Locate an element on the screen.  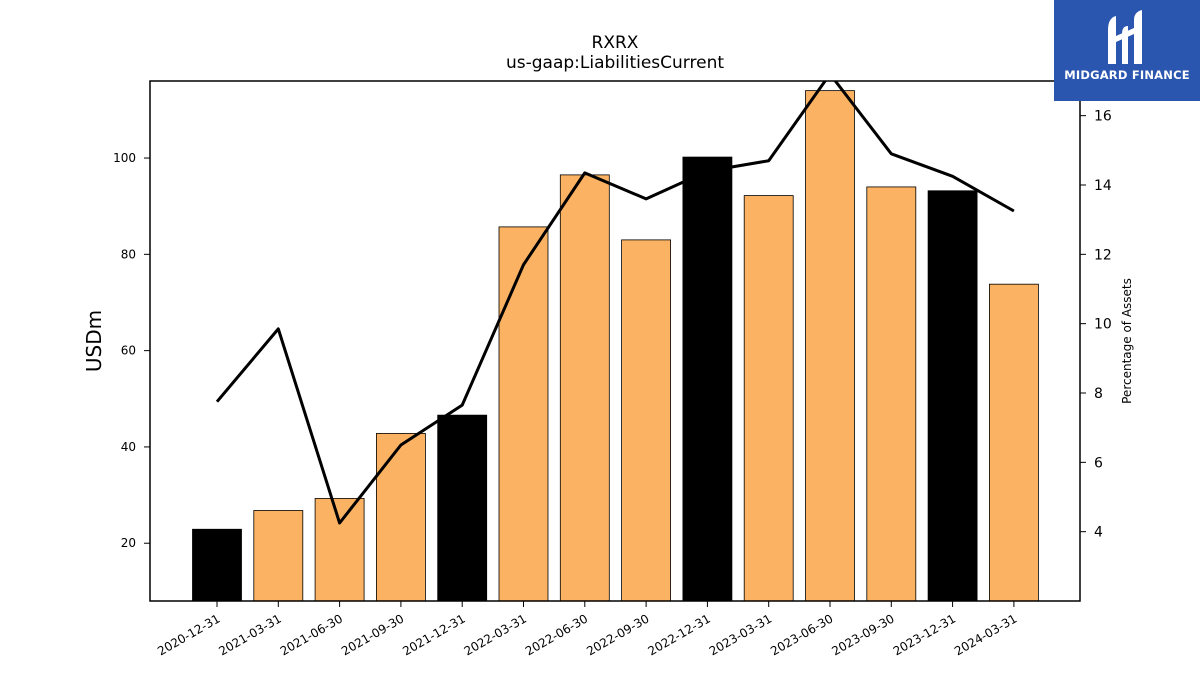
y2-tick-label: 16 is located at coordinates (1103, 117).